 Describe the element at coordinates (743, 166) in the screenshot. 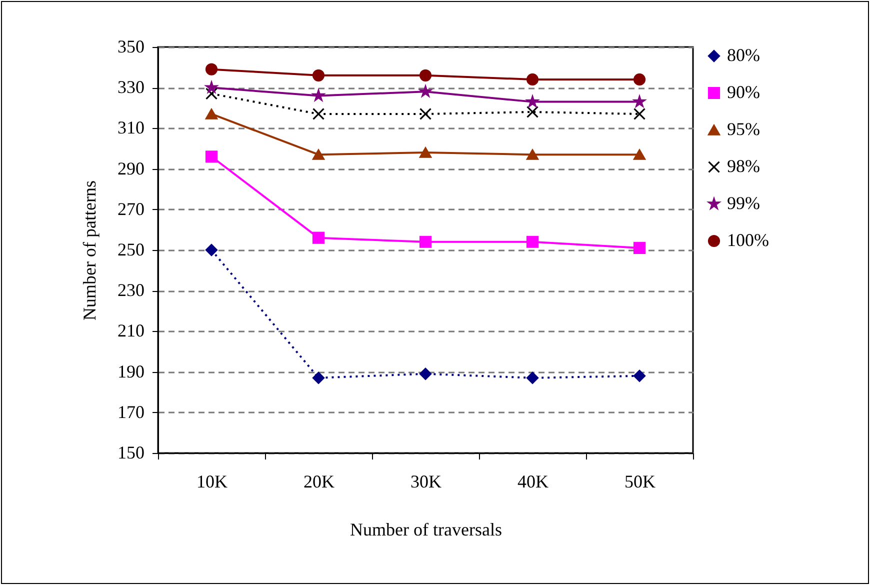

I see `legend-label: 98%` at that location.